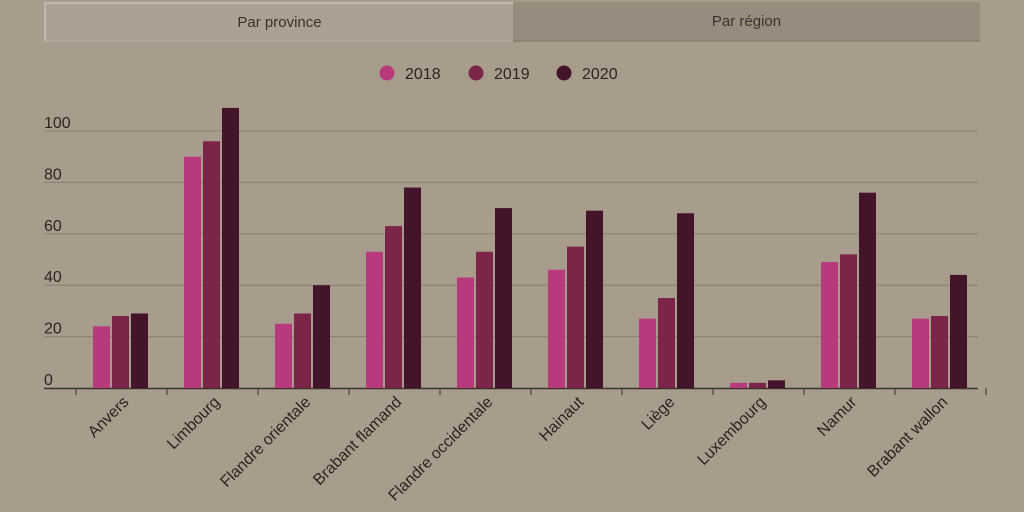 The image size is (1024, 512). Describe the element at coordinates (659, 414) in the screenshot. I see `x-category-label: Liège` at that location.